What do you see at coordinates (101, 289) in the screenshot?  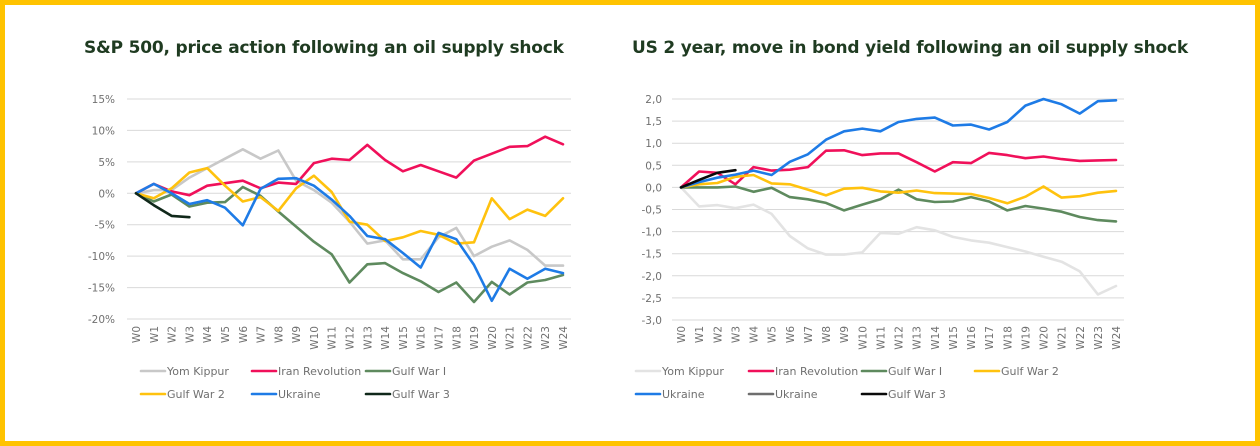 I see `y-tick-label: -15%` at bounding box center [101, 289].